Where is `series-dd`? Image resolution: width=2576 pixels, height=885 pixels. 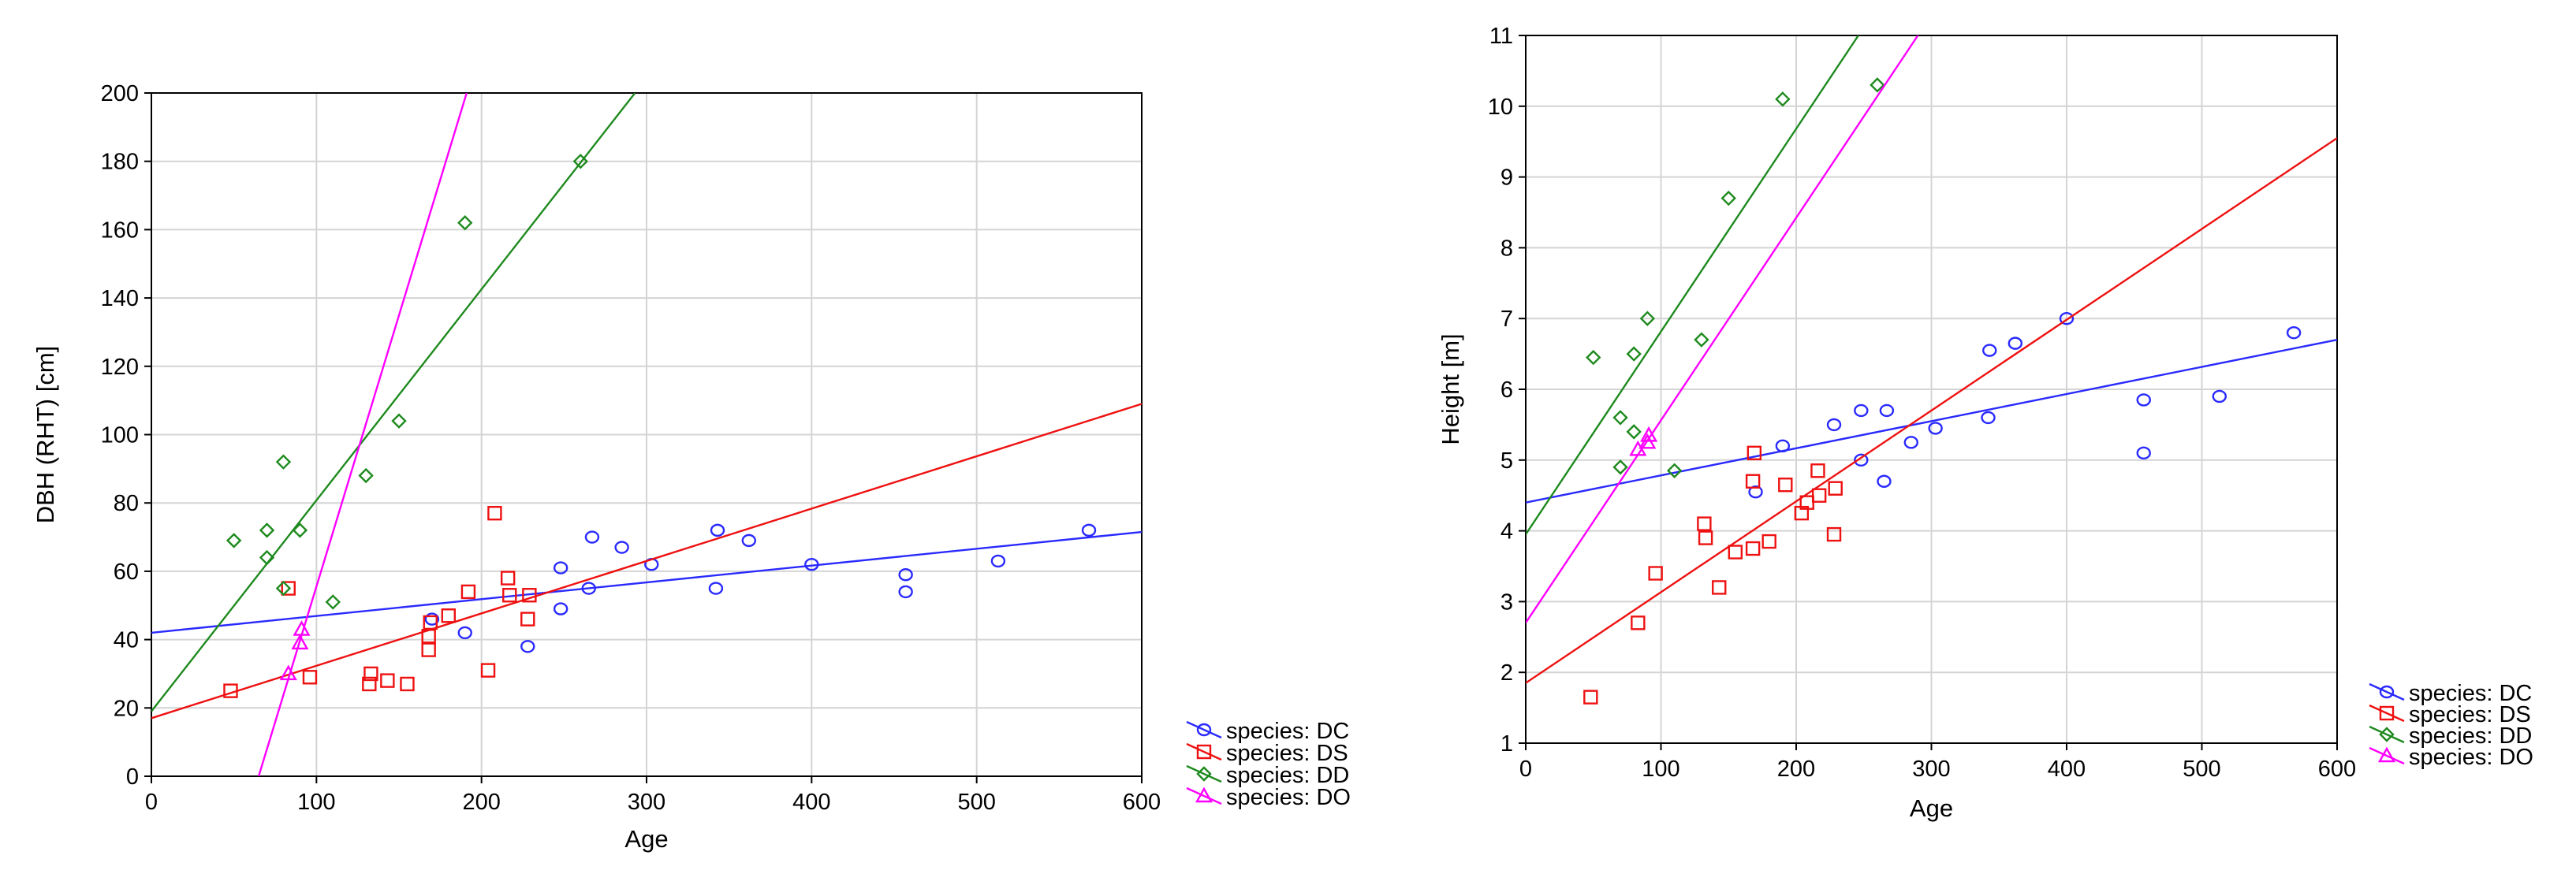
series-dd is located at coordinates (394, 402).